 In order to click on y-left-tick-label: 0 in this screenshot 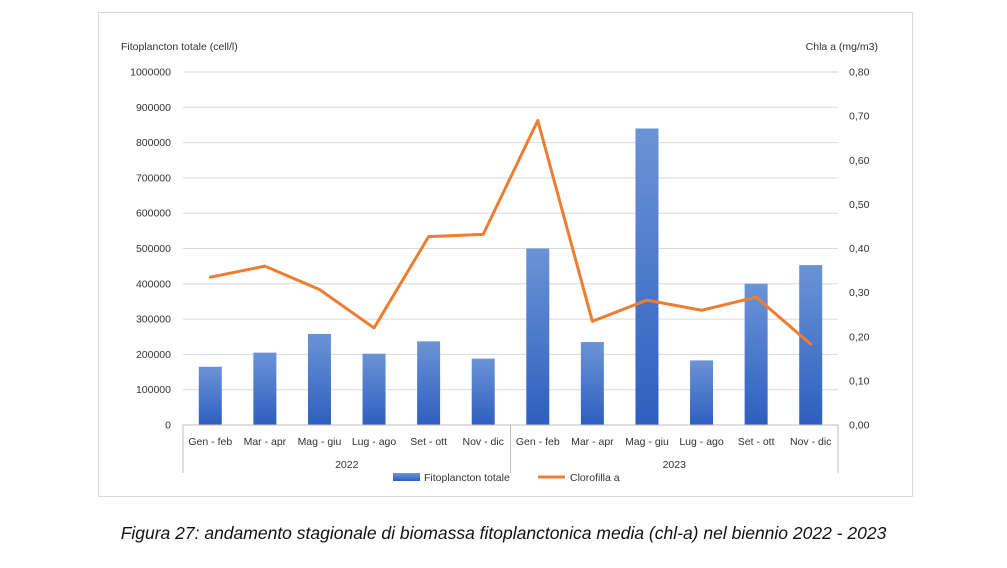, I will do `click(168, 426)`.